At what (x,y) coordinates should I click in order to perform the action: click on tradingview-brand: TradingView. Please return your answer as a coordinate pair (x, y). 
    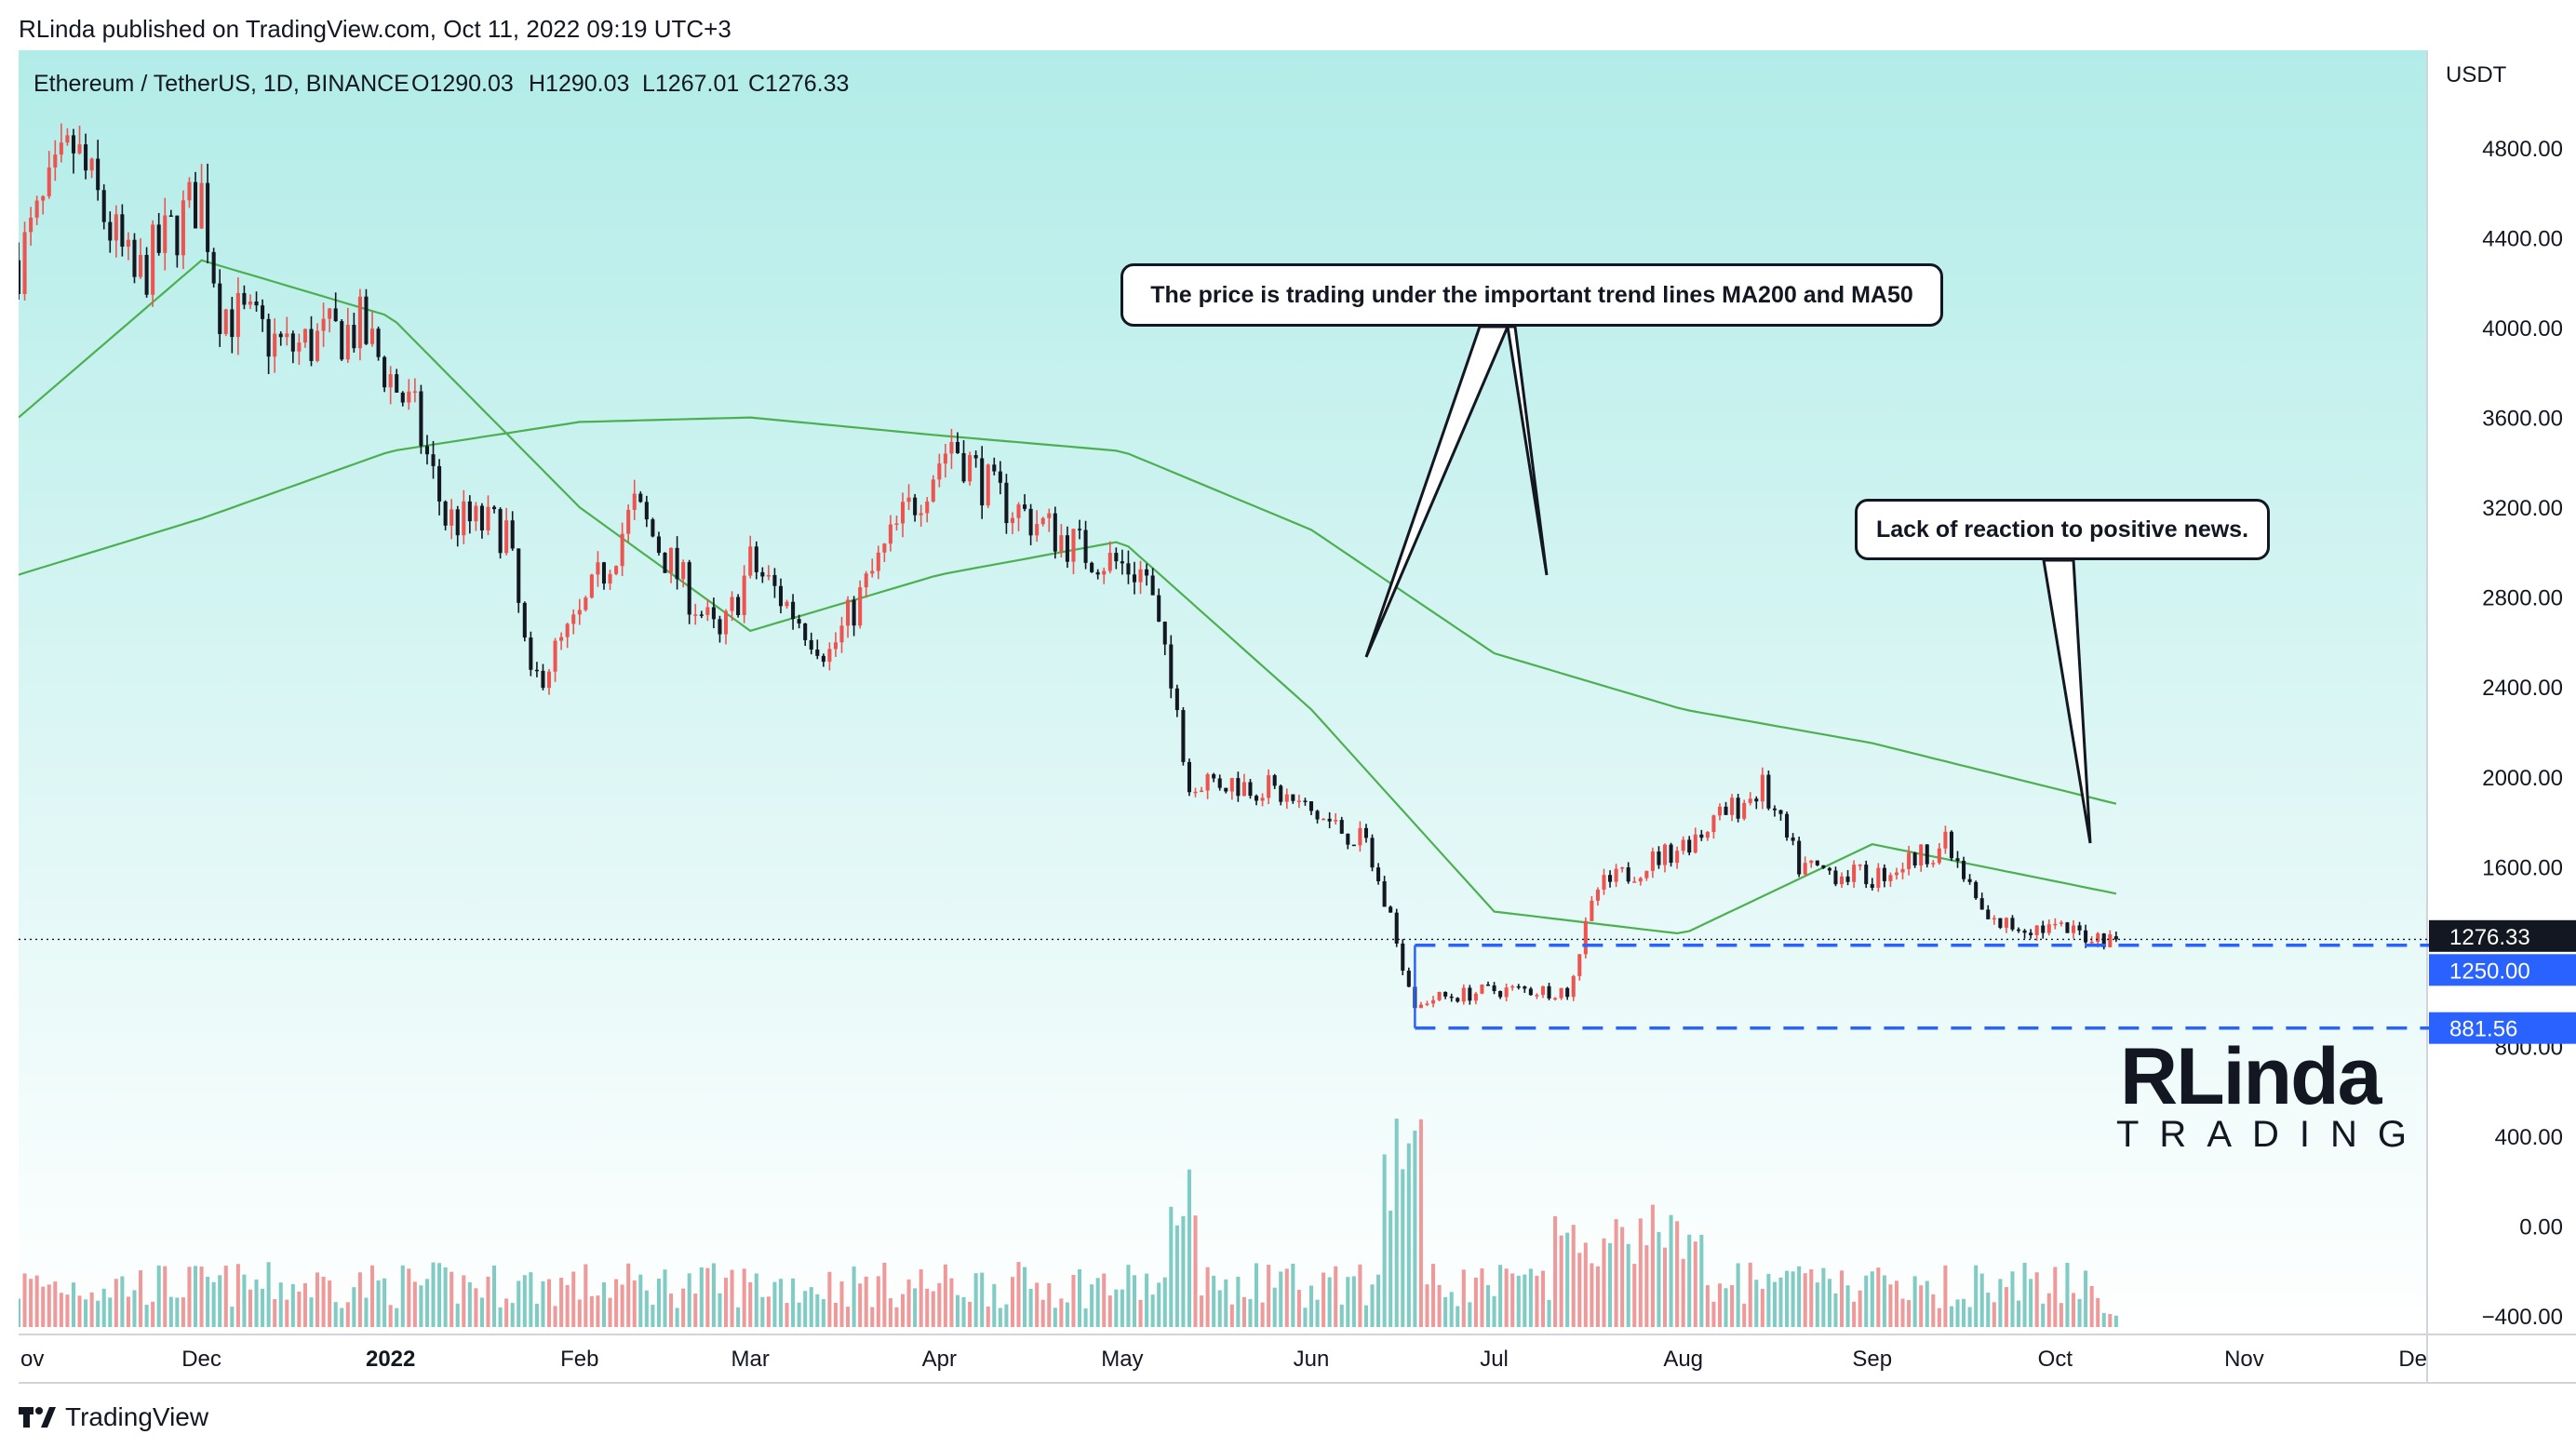
    Looking at the image, I should click on (113, 1418).